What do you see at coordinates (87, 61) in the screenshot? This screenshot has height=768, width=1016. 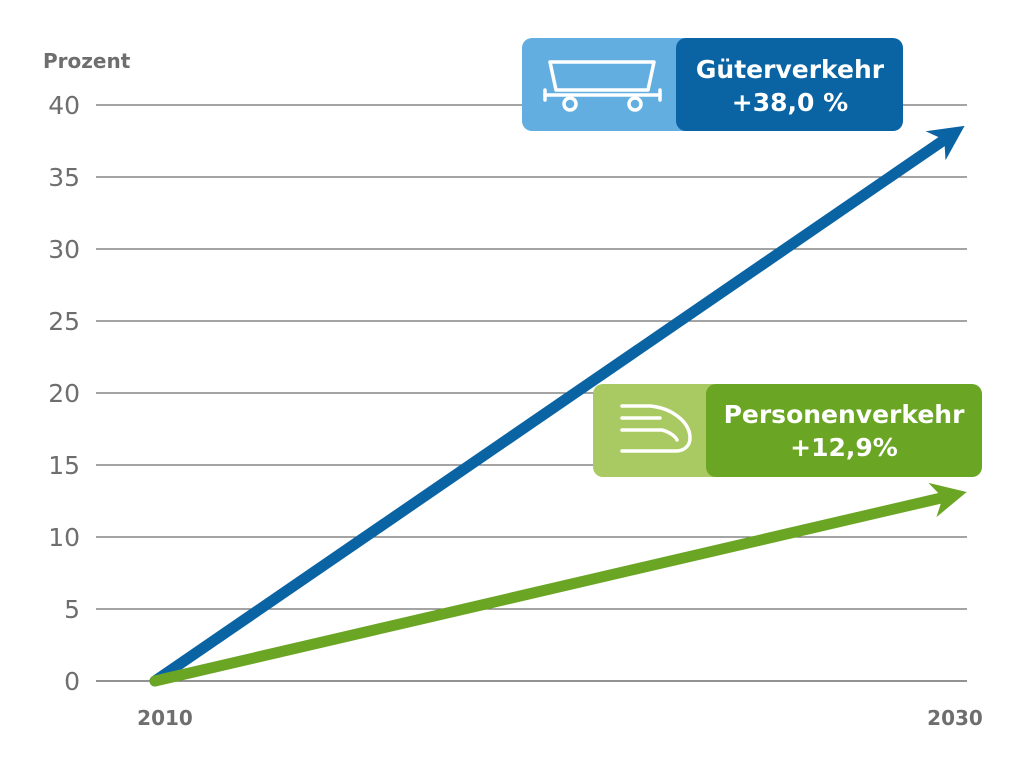 I see `y-axis-unit-label: Prozent` at bounding box center [87, 61].